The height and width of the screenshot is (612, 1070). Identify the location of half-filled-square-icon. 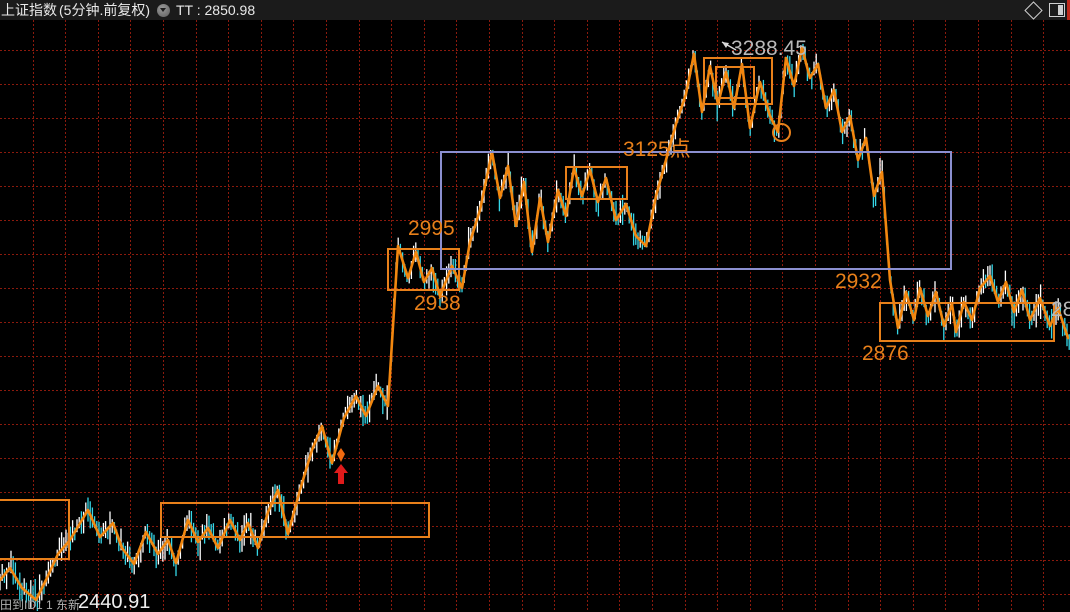
(1057, 10).